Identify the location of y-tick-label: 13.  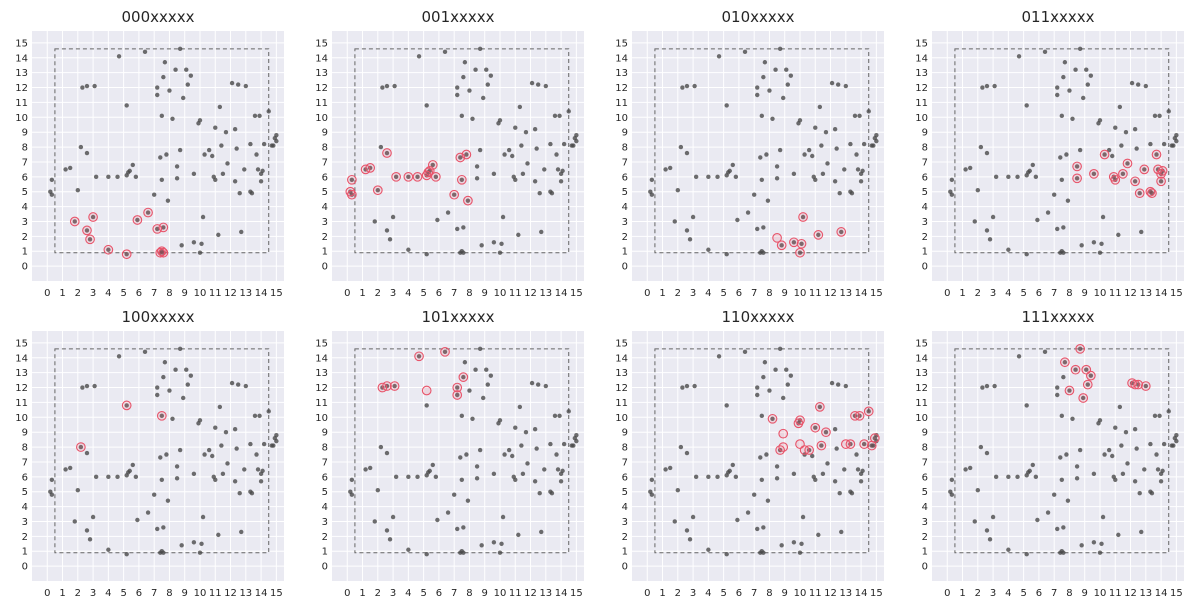
(621, 373).